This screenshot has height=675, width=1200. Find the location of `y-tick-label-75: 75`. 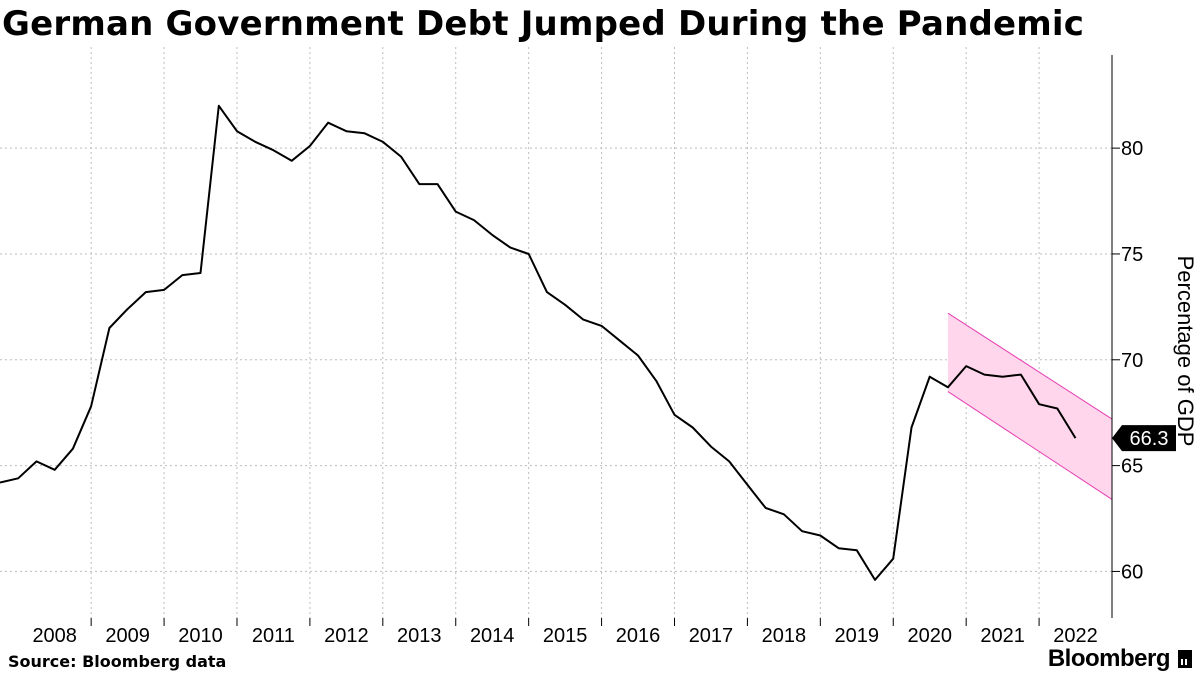

y-tick-label-75: 75 is located at coordinates (1132, 255).